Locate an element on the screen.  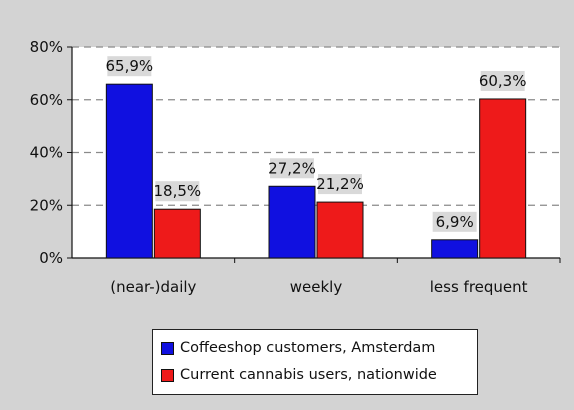
data-label: 21,2% is located at coordinates (340, 184).